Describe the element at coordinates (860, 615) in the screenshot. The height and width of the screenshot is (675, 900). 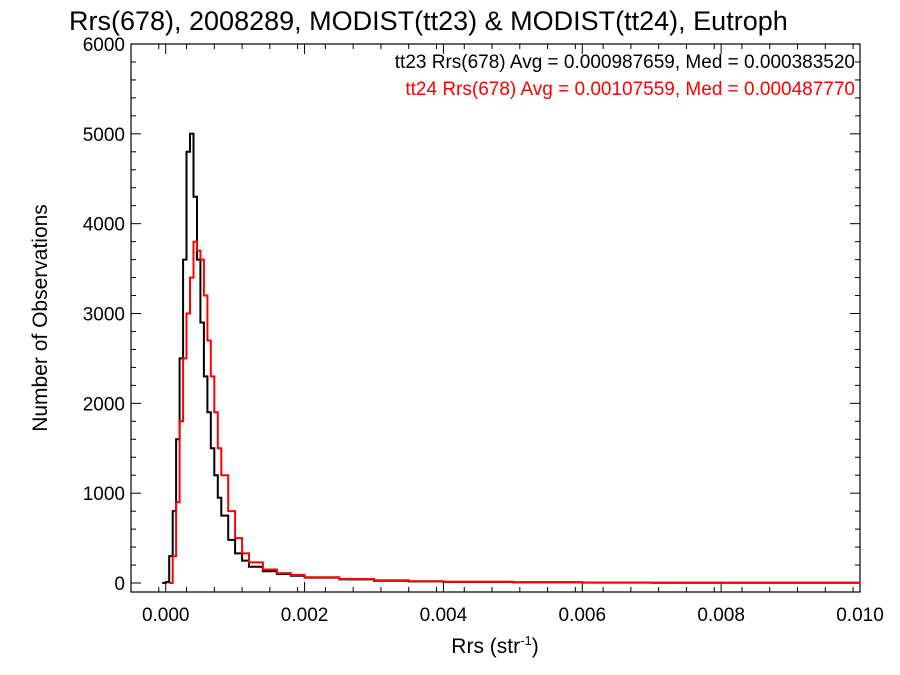
I see `x-tick-label: 0.010` at that location.